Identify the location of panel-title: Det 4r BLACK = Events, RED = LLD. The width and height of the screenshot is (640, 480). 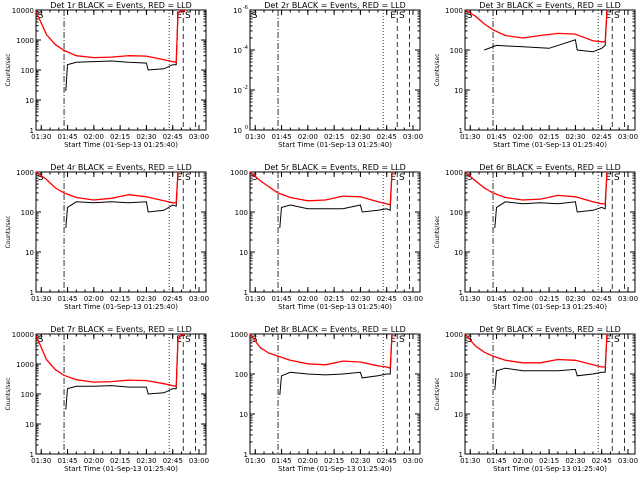
(121, 167).